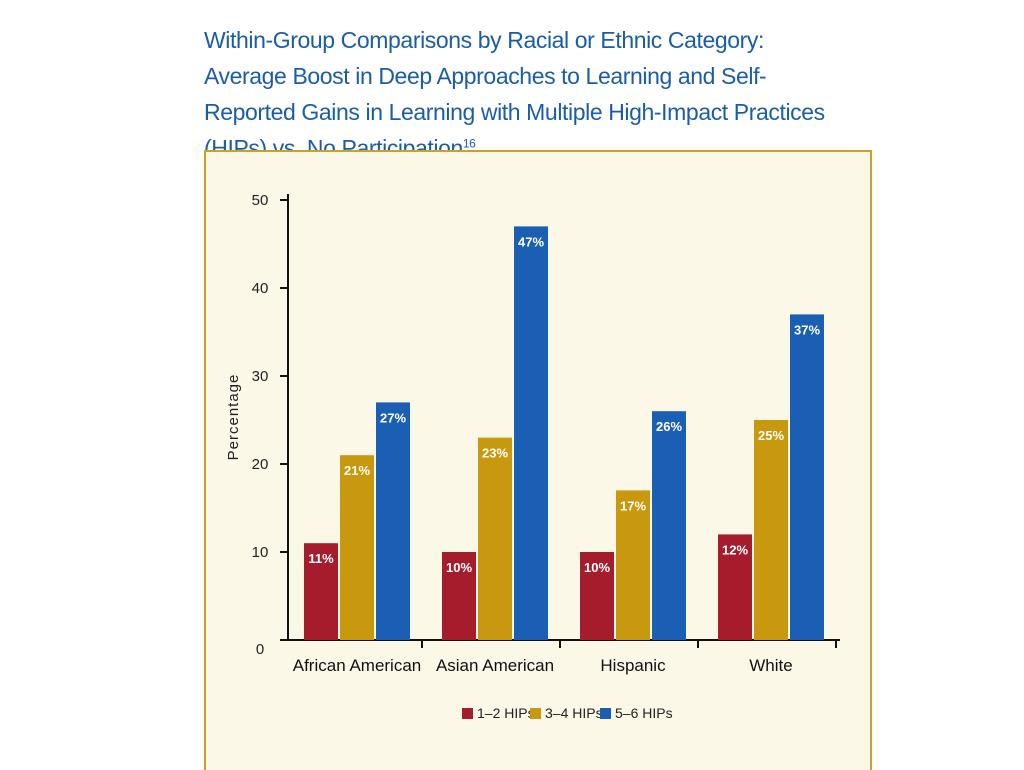  What do you see at coordinates (357, 470) in the screenshot?
I see `bar-value-label: 21%` at bounding box center [357, 470].